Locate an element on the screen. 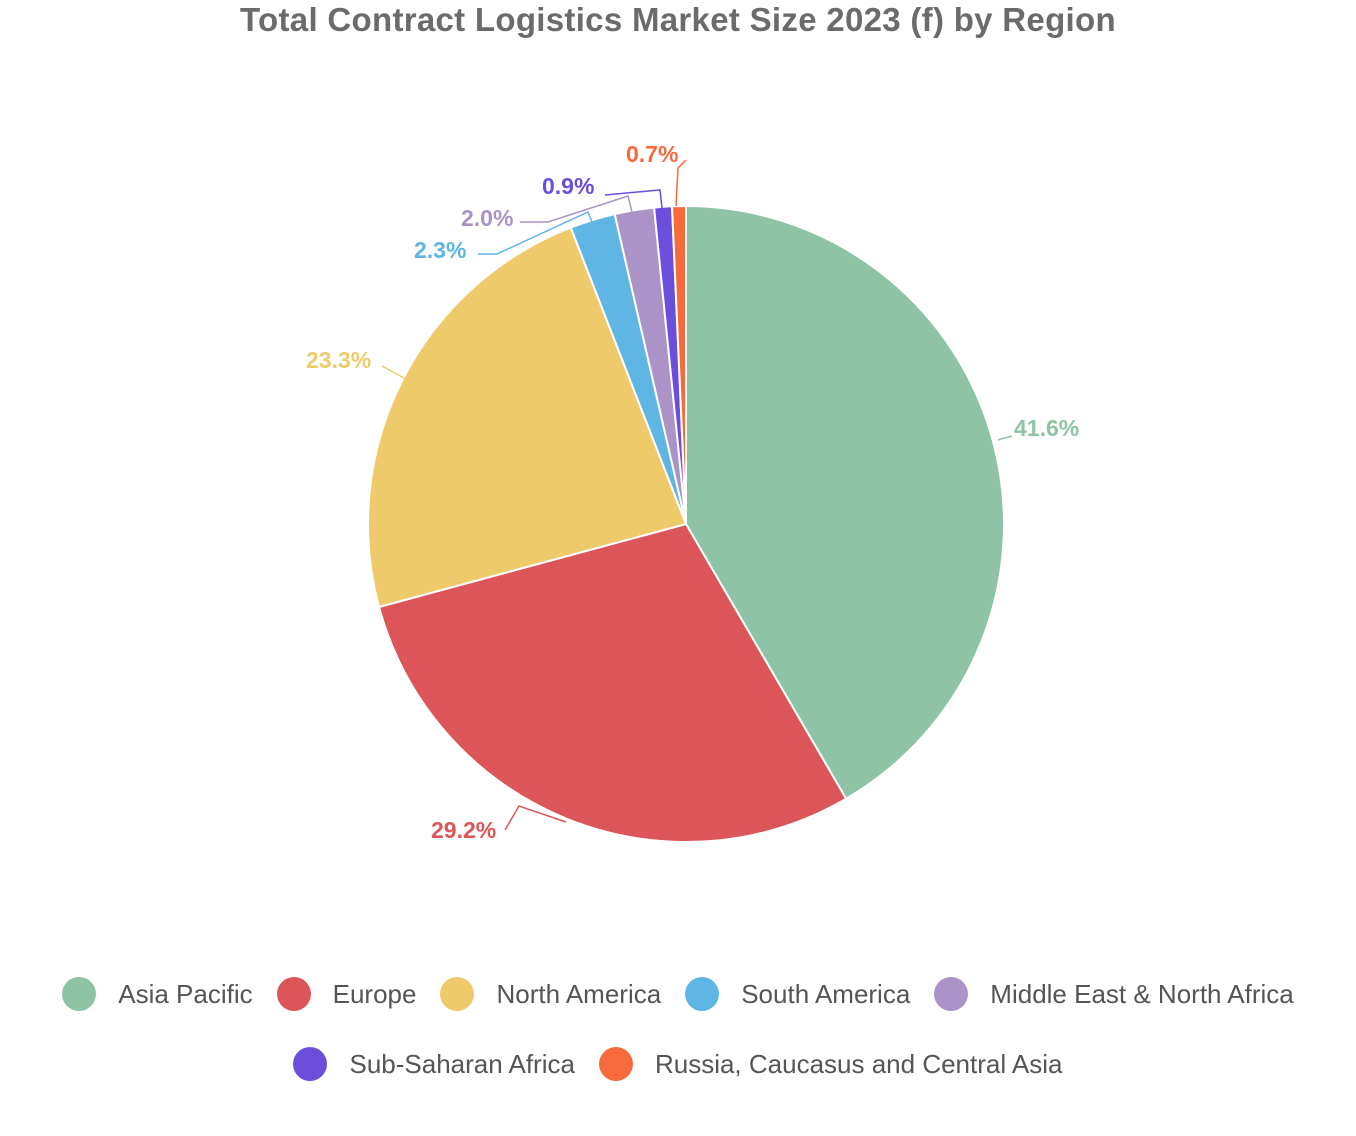 The height and width of the screenshot is (1136, 1356). legend-label-asia-pacific: Asia Pacific is located at coordinates (185, 993).